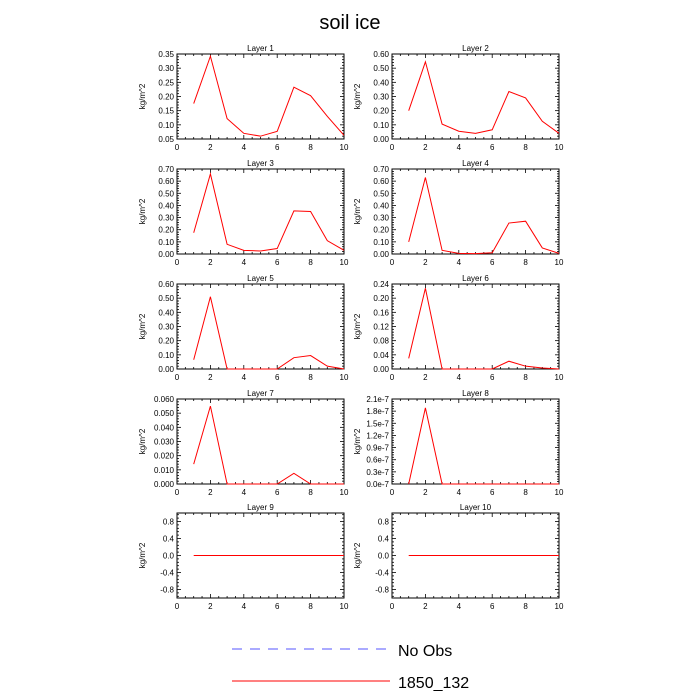  Describe the element at coordinates (260, 163) in the screenshot. I see `panel-title: Layer 3` at that location.